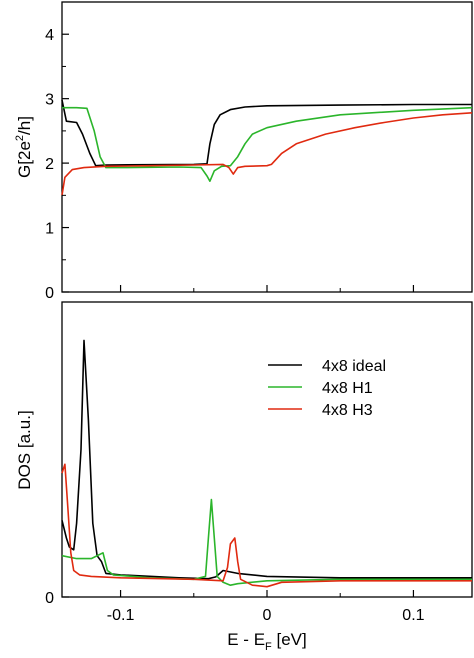  What do you see at coordinates (49, 229) in the screenshot?
I see `top-y-tick-label: 1` at bounding box center [49, 229].